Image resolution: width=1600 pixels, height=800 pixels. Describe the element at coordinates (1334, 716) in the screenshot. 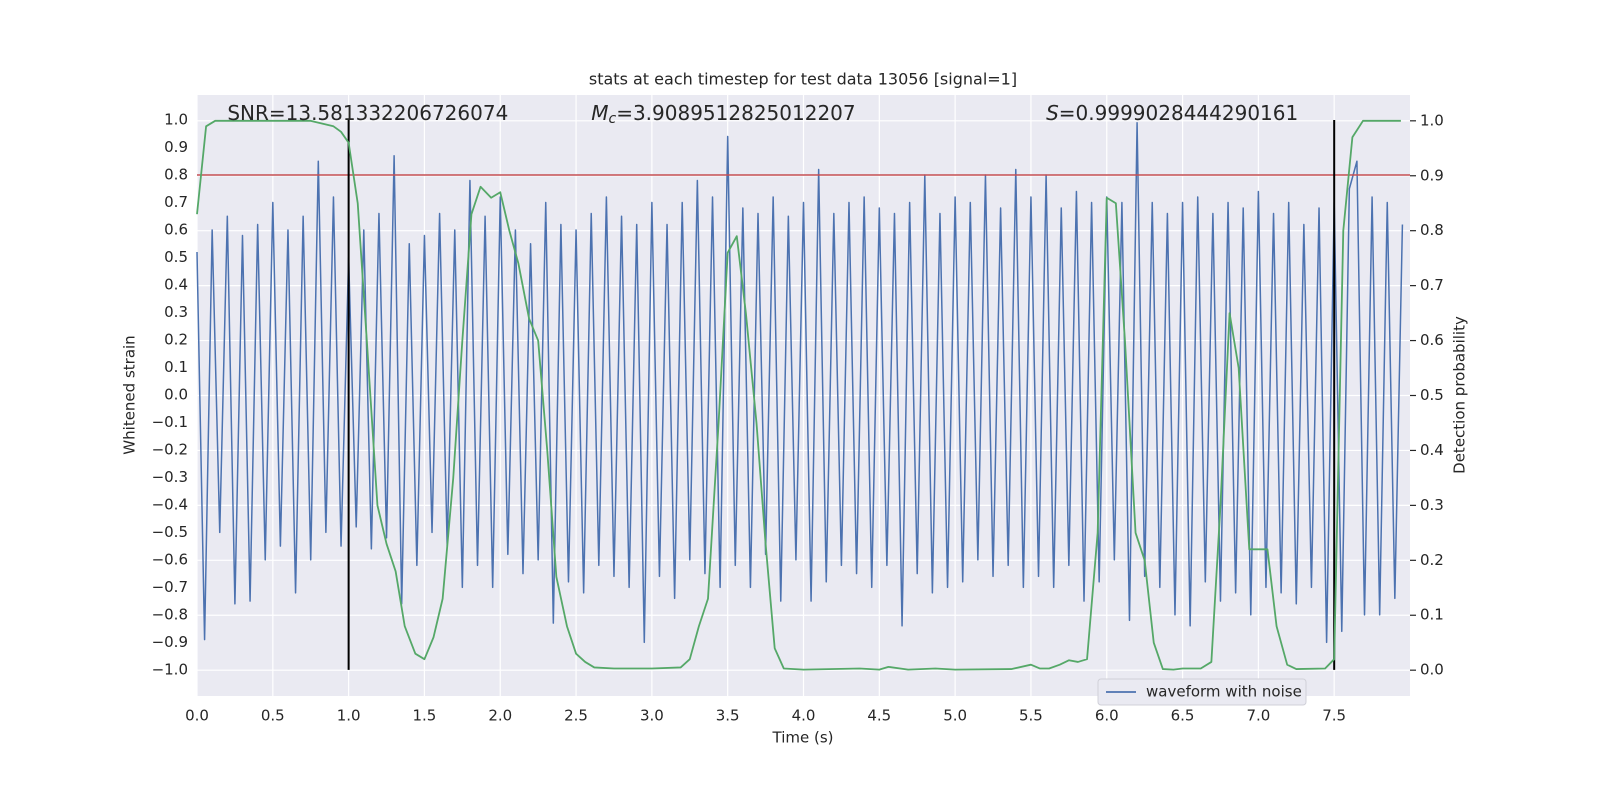

I see `x-tick-label: 7.5` at that location.